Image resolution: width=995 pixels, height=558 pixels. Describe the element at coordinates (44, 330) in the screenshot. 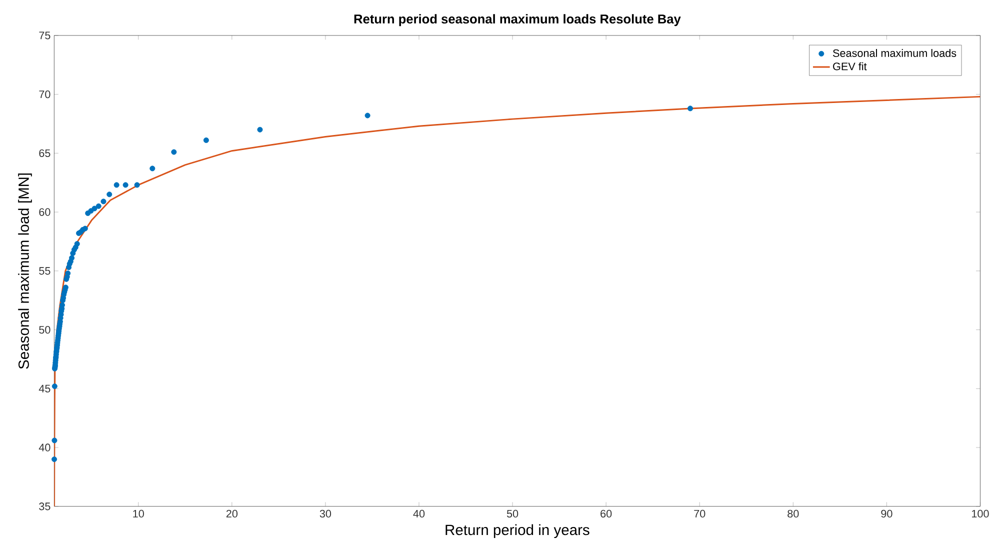

I see `y-tick-label: 50` at that location.